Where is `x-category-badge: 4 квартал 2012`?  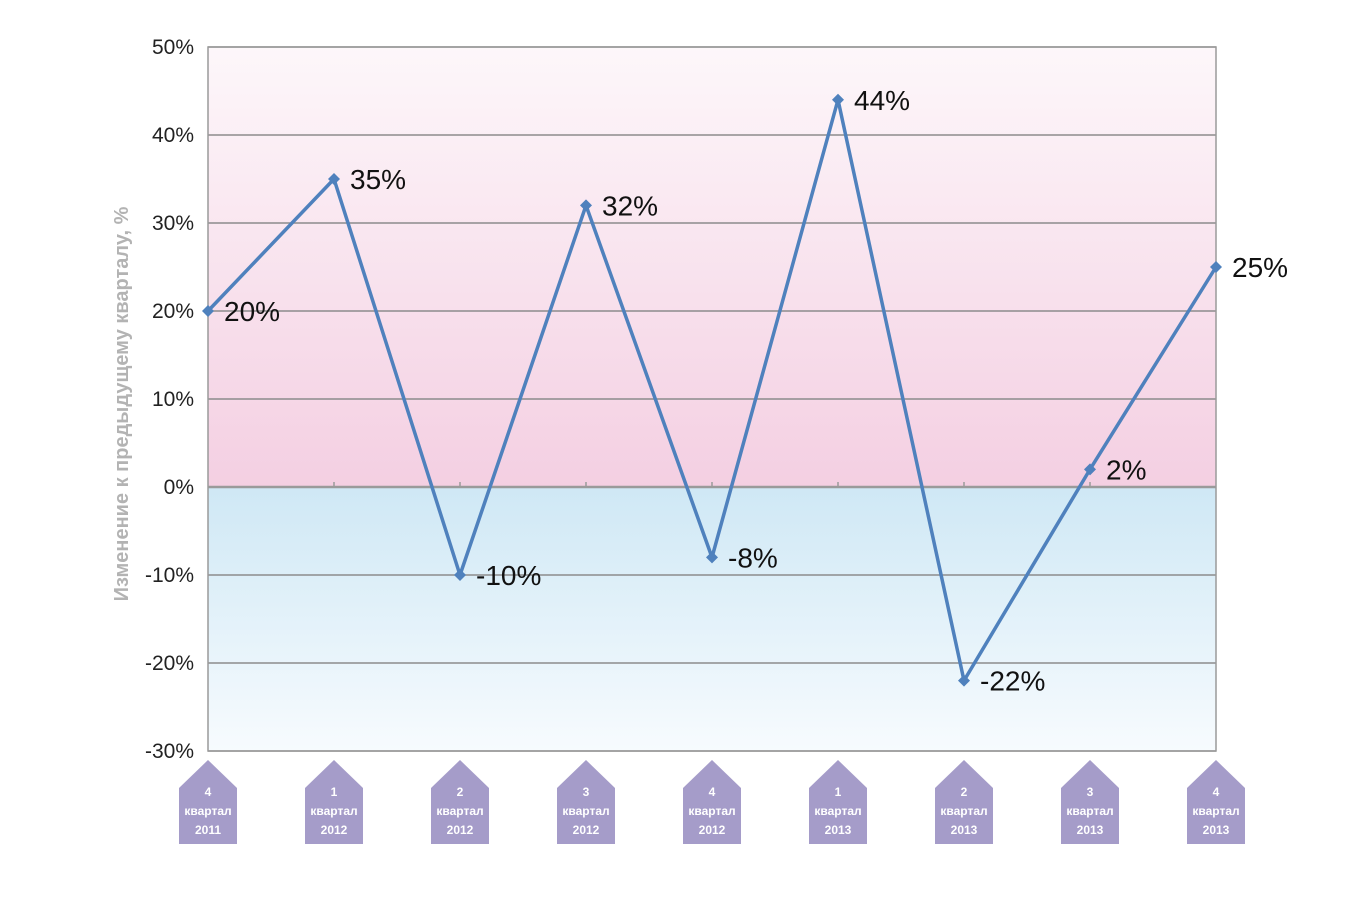 x-category-badge: 4 квартал 2012 is located at coordinates (712, 802).